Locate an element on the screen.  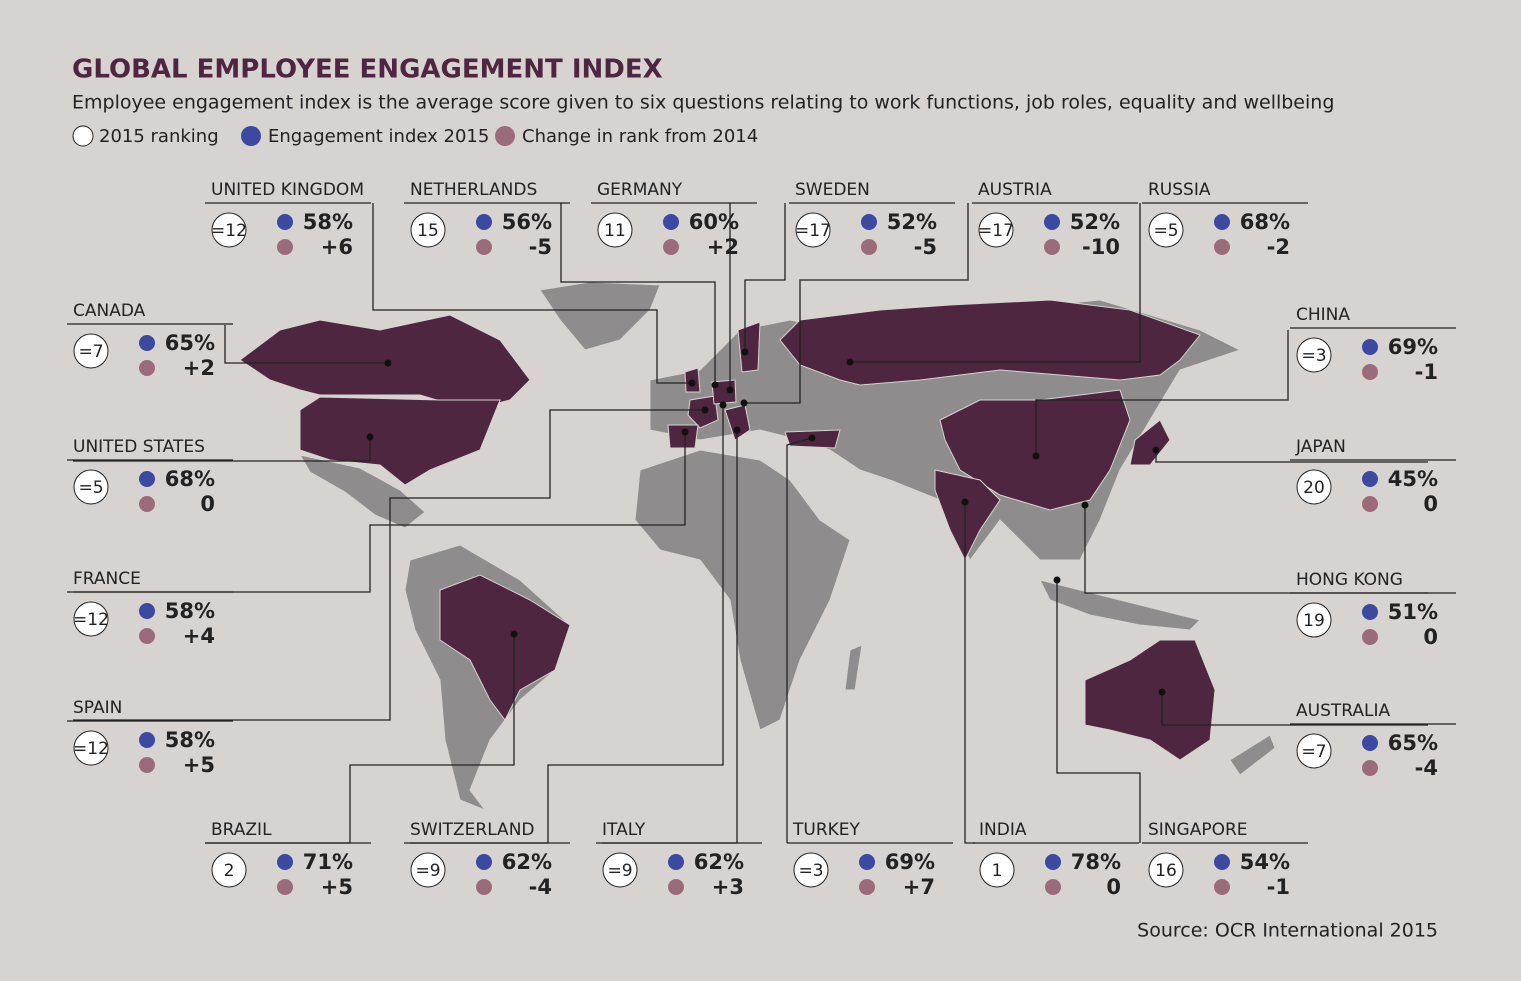
rank-change: -4 is located at coordinates (1426, 768).